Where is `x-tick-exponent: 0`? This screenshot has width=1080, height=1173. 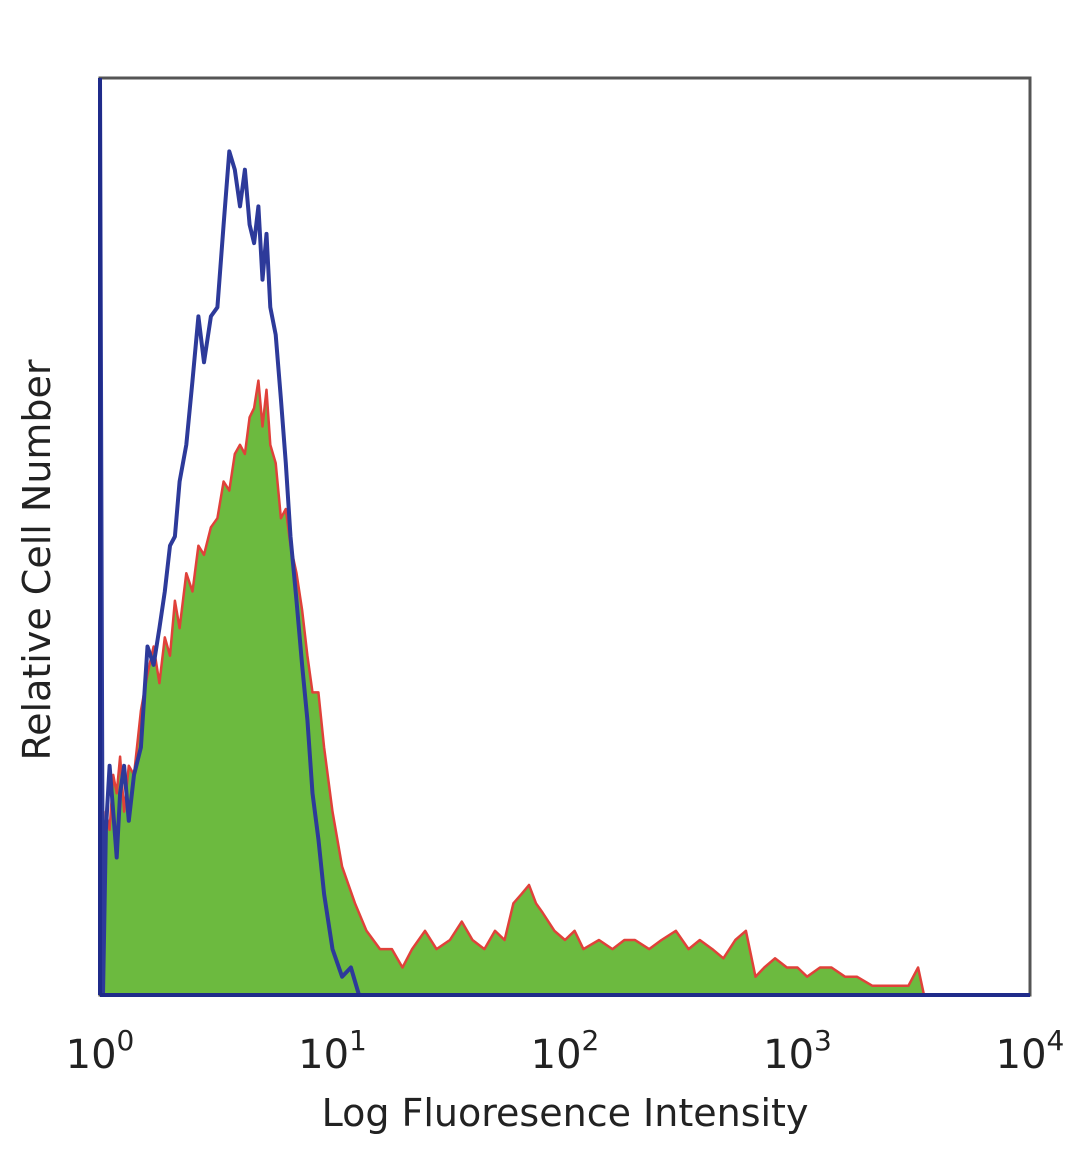 x-tick-exponent: 0 is located at coordinates (126, 1040).